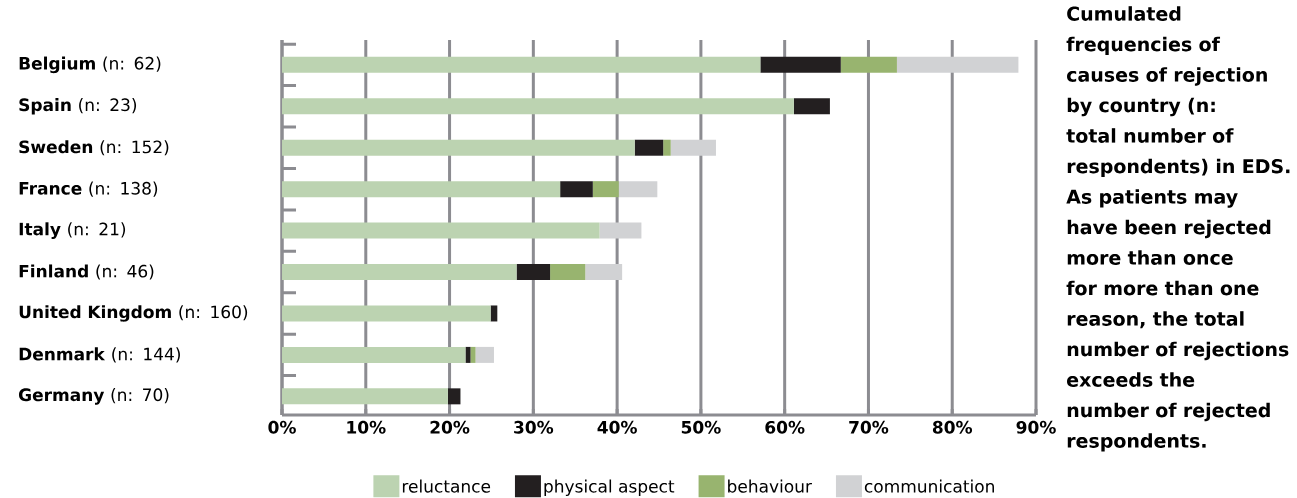  I want to click on x-tick-label: 50%, so click(701, 427).